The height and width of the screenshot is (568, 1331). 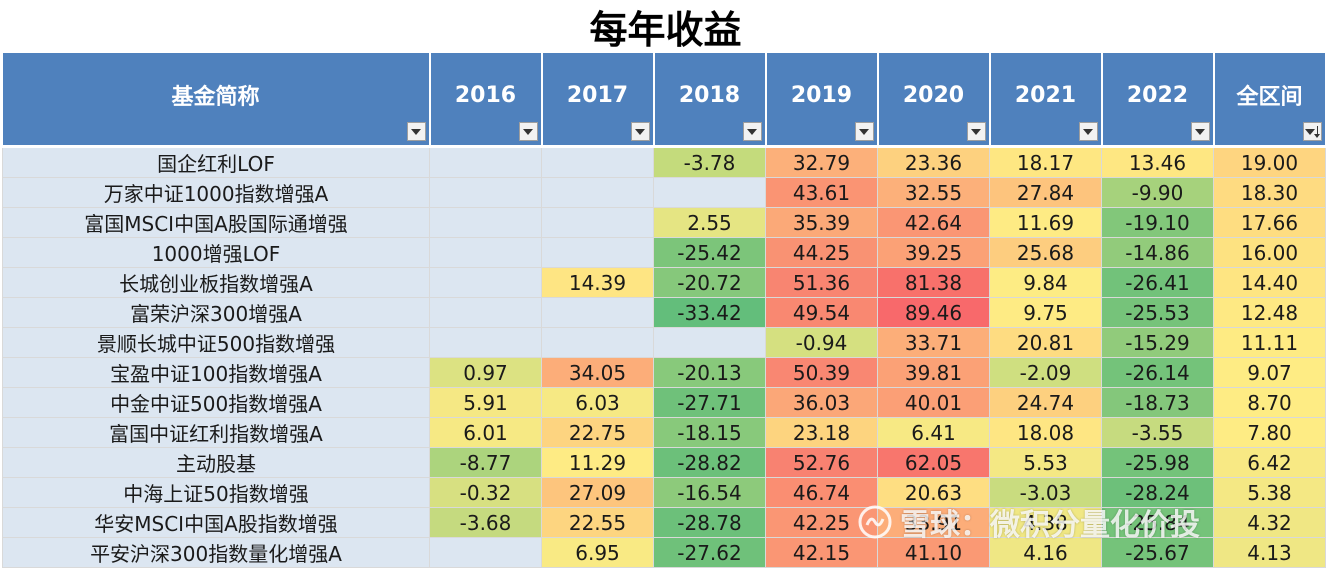 I want to click on return-cell: 4.32, so click(x=1269, y=522).